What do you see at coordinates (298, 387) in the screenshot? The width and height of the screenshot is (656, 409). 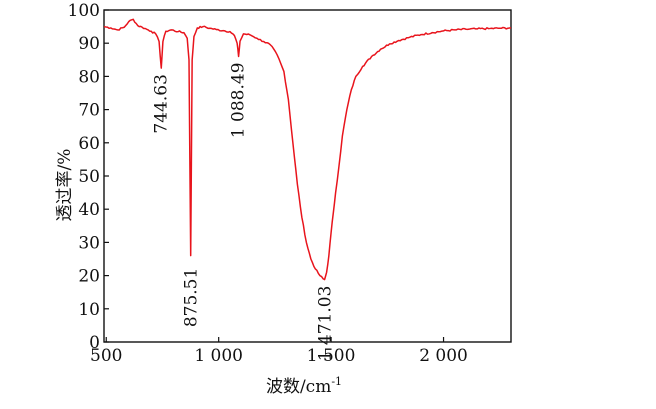 I see `x-axis-label-text: 波数/cm` at bounding box center [298, 387].